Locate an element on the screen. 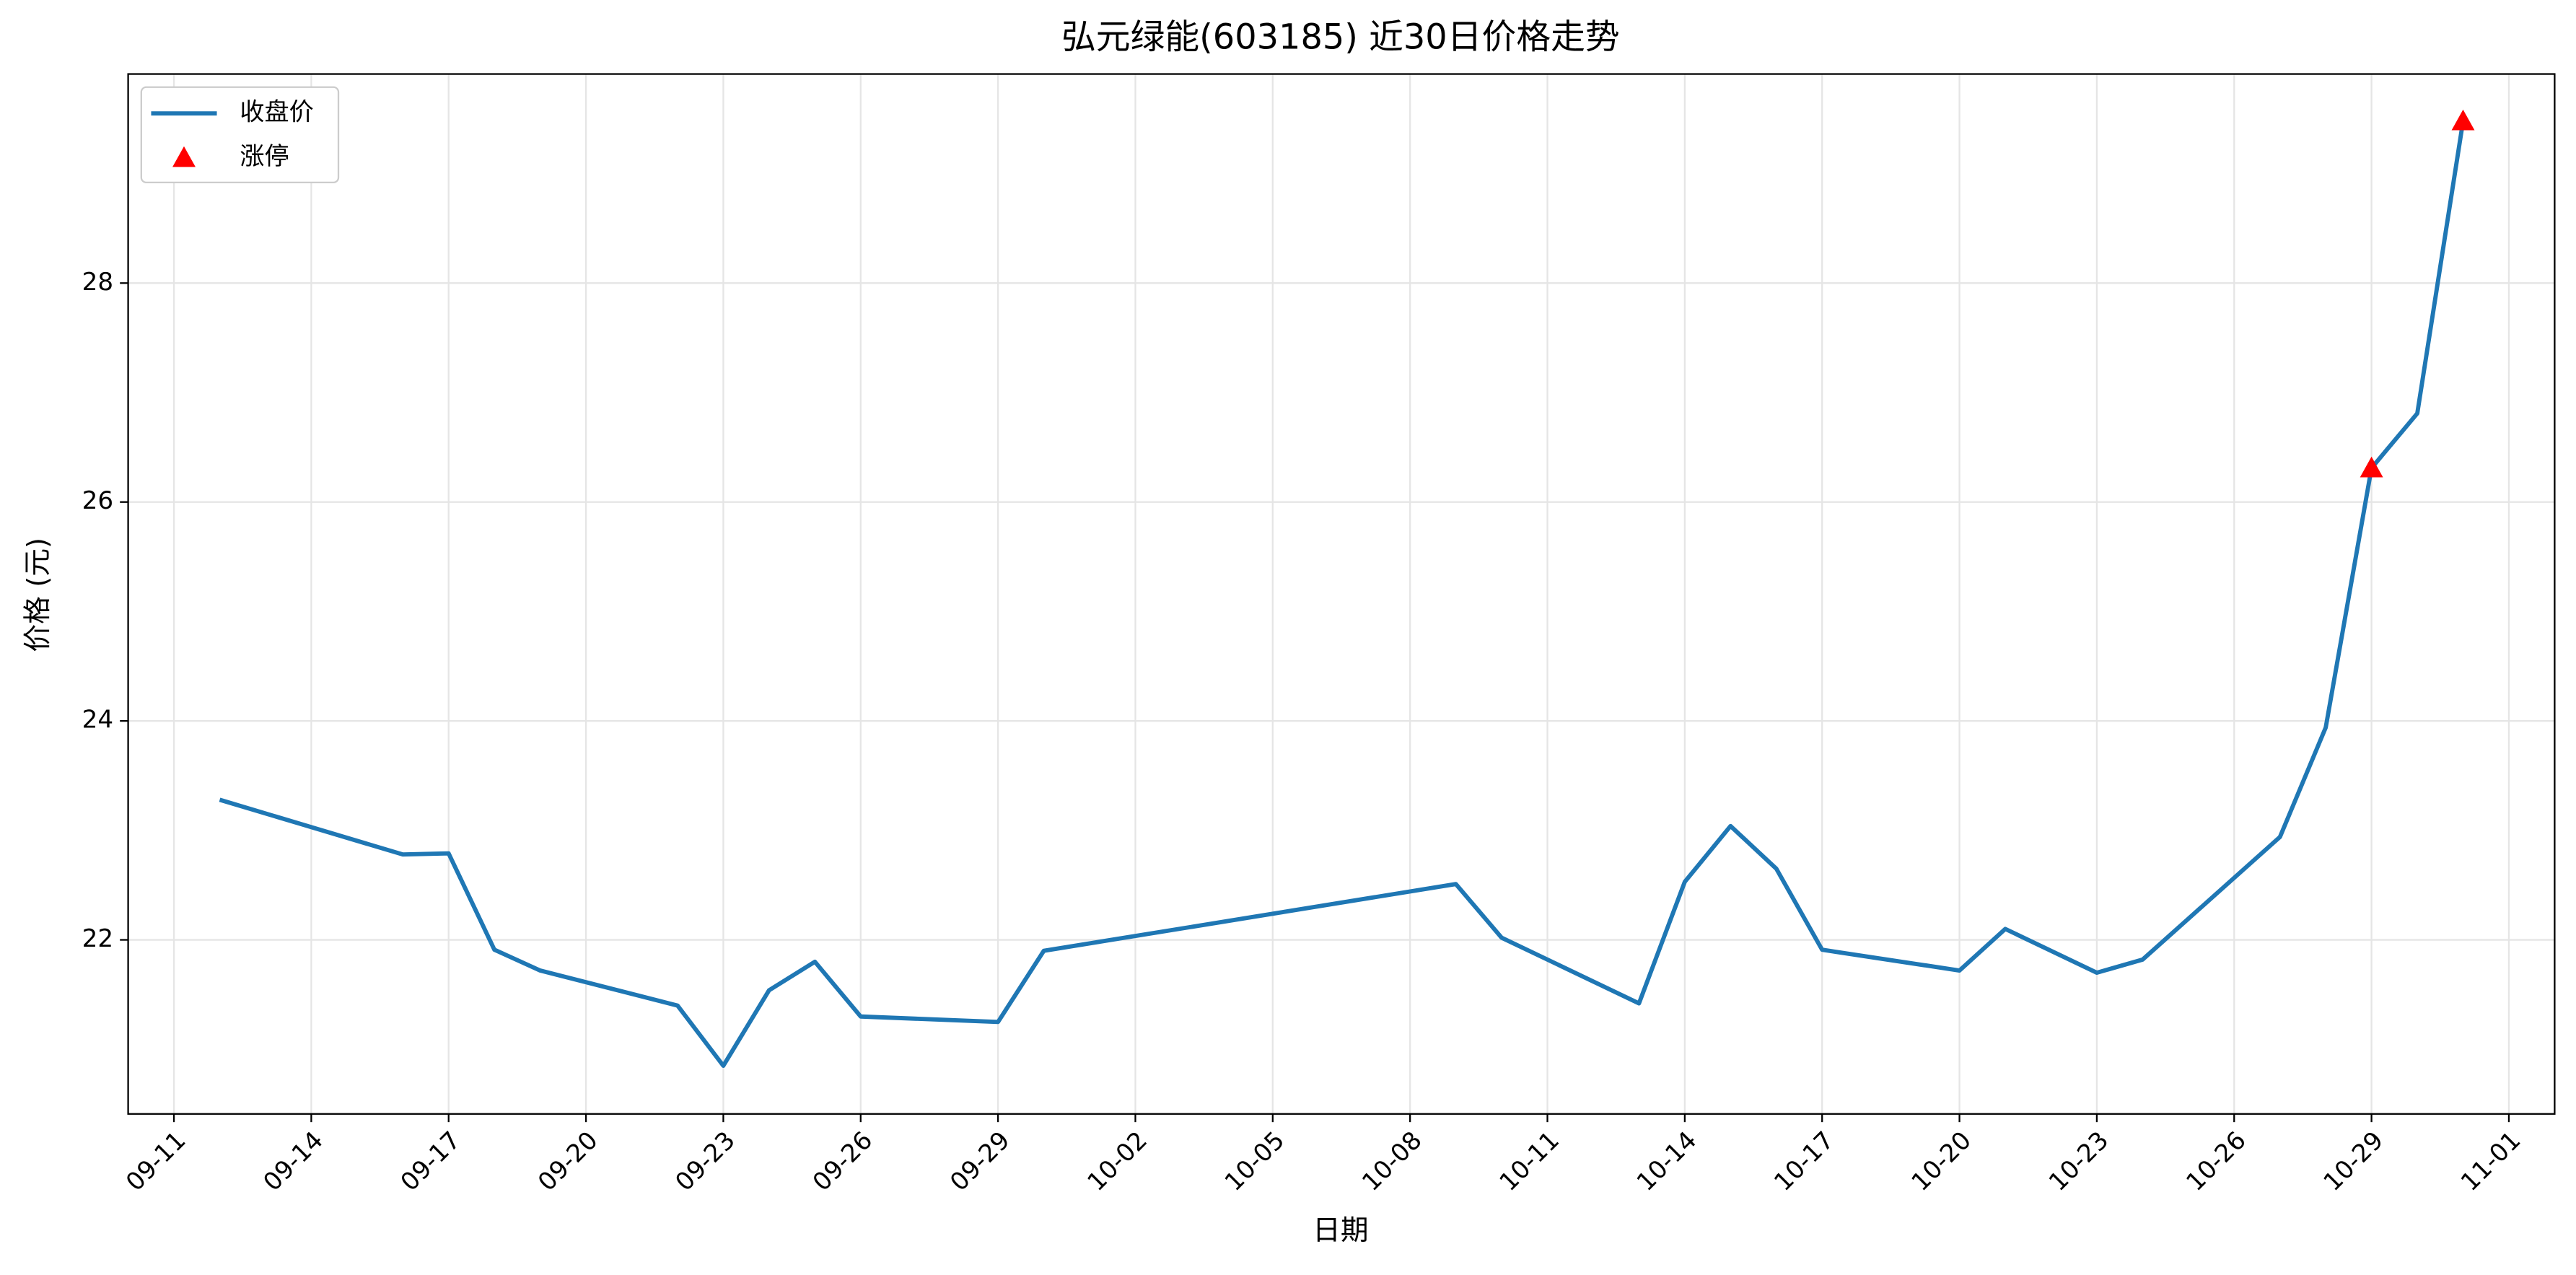 The image size is (2576, 1275). x-axis-label: 日期 is located at coordinates (1340, 1231).